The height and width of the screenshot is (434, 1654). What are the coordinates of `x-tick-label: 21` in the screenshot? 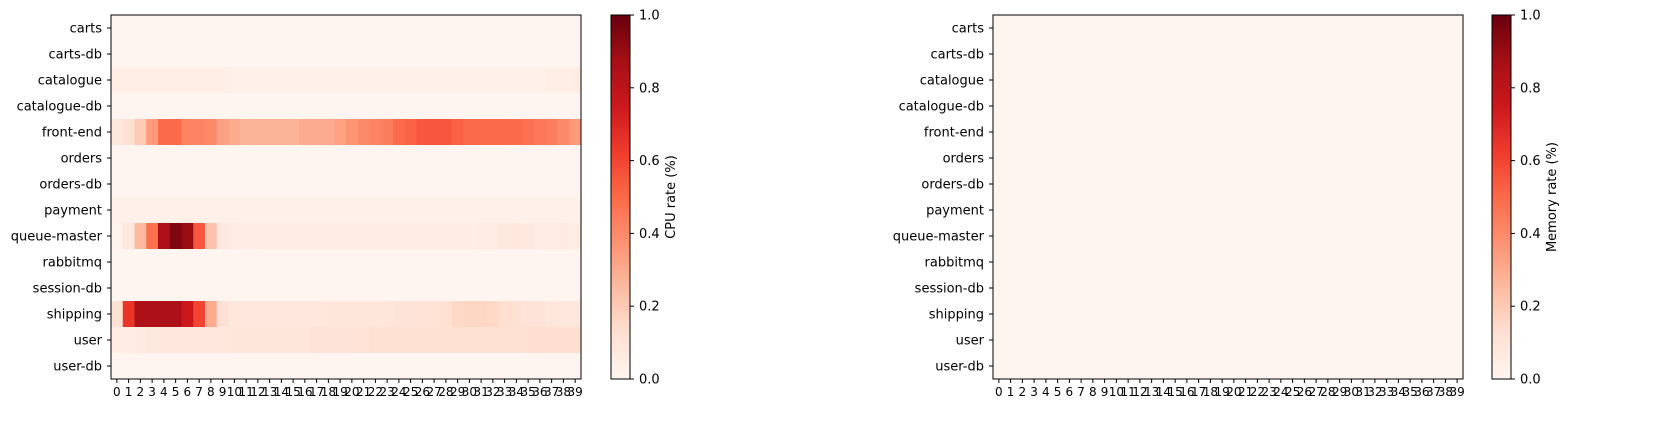 It's located at (1245, 392).